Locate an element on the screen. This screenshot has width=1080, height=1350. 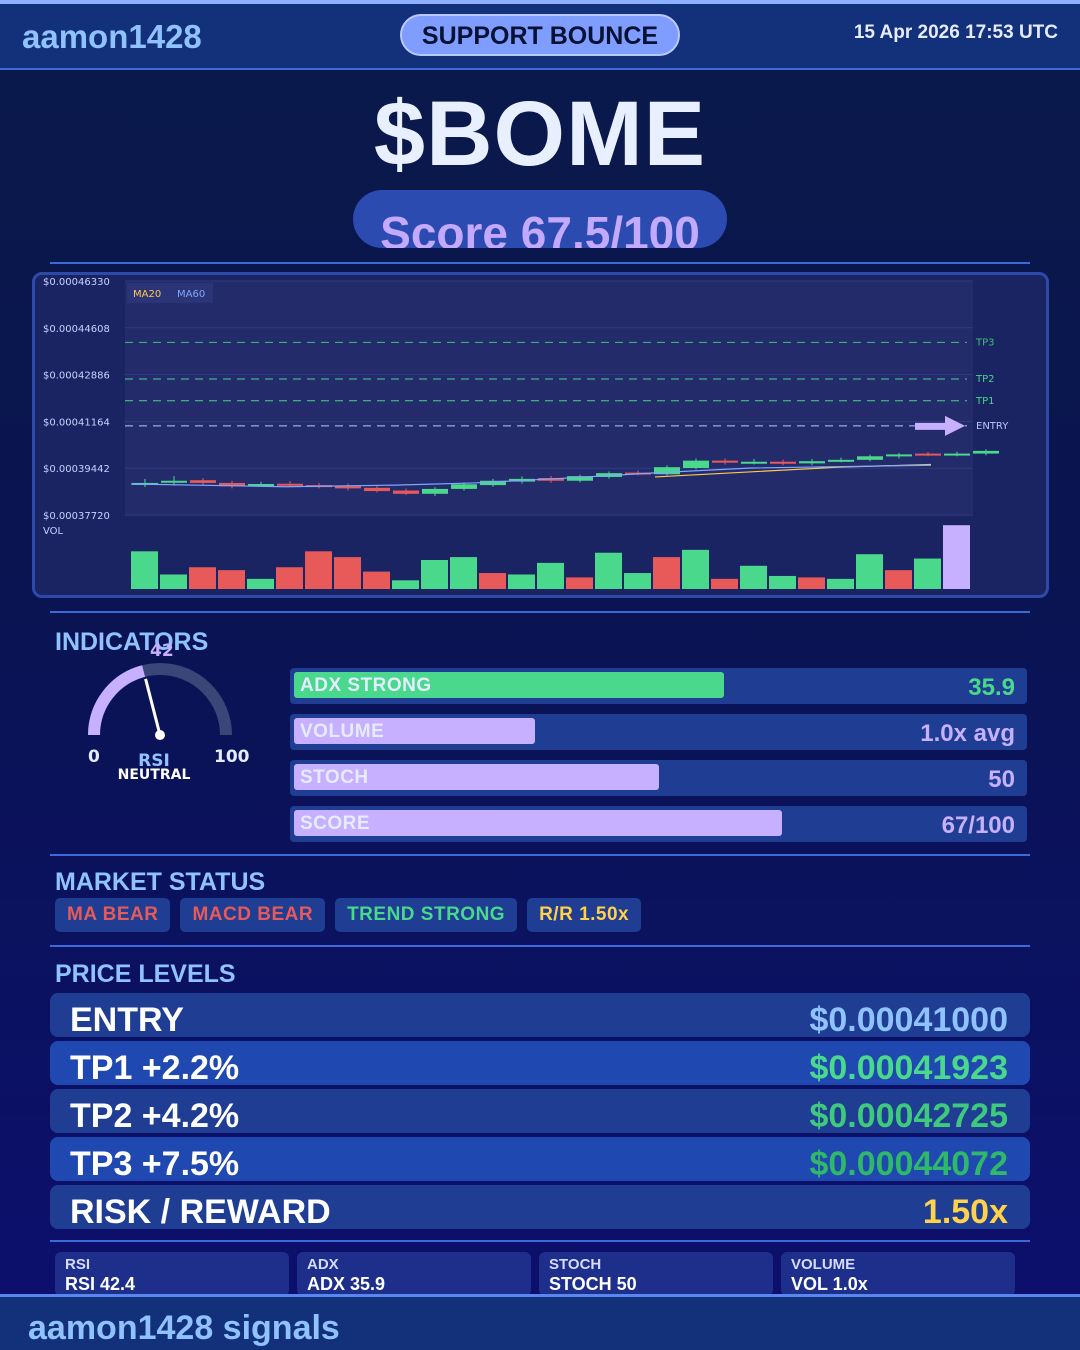
price-level-label: TP3 +7.5% is located at coordinates (155, 1164).